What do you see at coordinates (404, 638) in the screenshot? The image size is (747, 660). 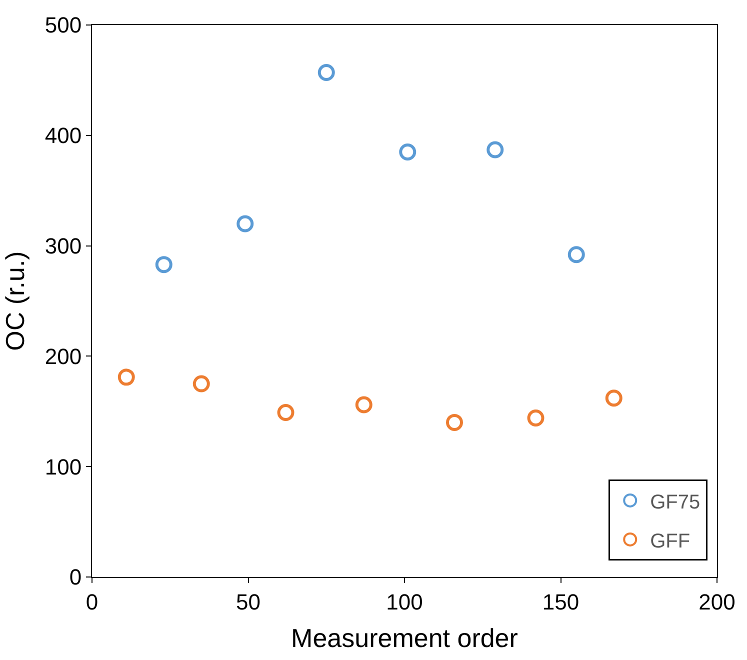 I see `x-axis-title: Measurement order` at bounding box center [404, 638].